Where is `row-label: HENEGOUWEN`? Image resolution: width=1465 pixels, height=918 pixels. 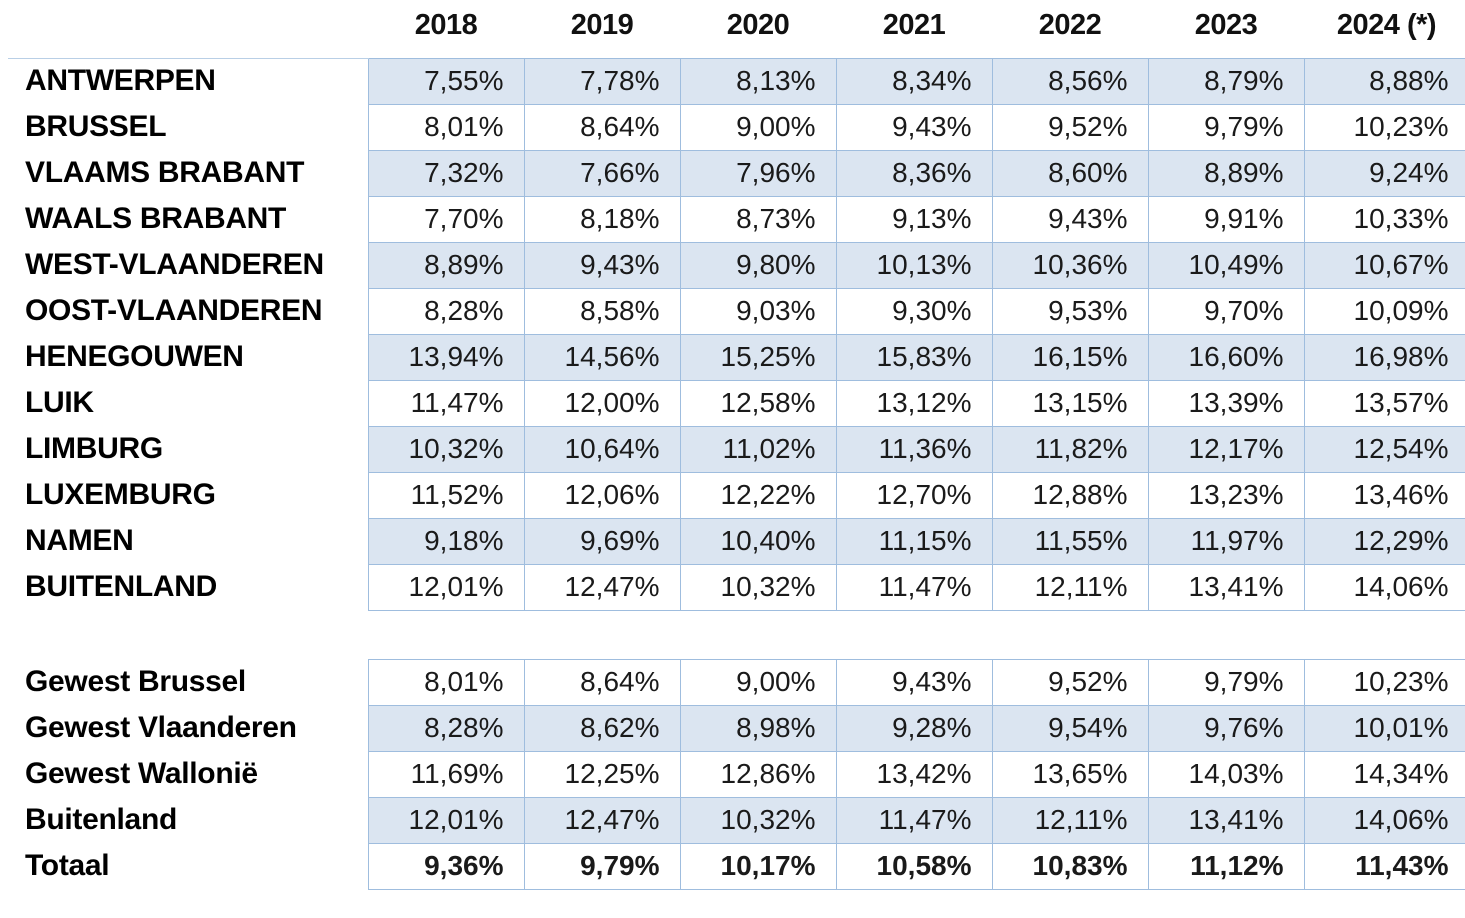
row-label: HENEGOUWEN is located at coordinates (134, 356).